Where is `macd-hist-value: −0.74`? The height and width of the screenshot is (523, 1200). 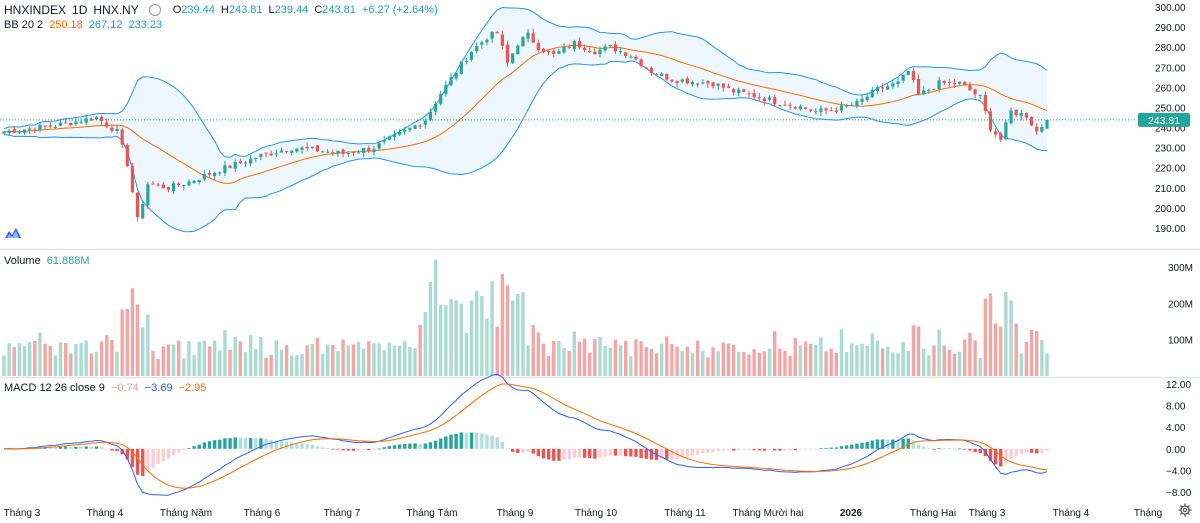
macd-hist-value: −0.74 is located at coordinates (124, 388).